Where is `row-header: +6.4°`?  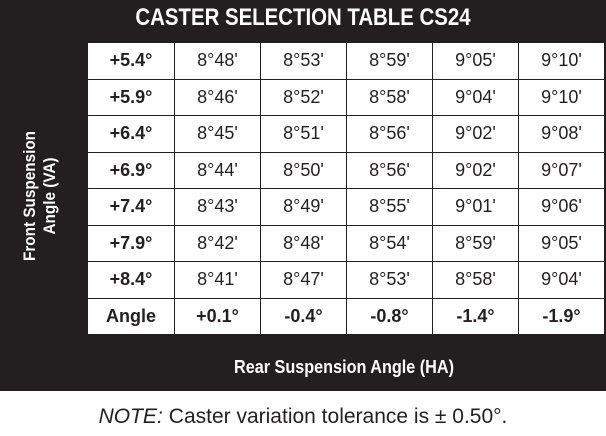
row-header: +6.4° is located at coordinates (131, 134).